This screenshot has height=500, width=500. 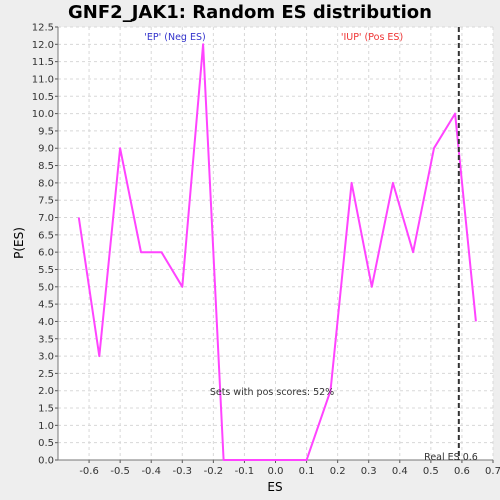 What do you see at coordinates (214, 471) in the screenshot?
I see `x-tick-label: -0.2` at bounding box center [214, 471].